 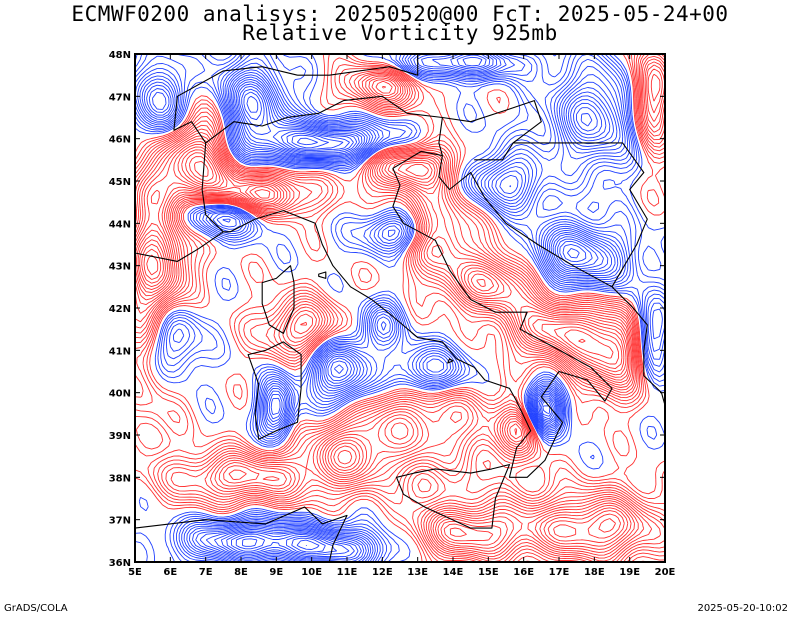 I want to click on sardinia-coastline, so click(x=274, y=390).